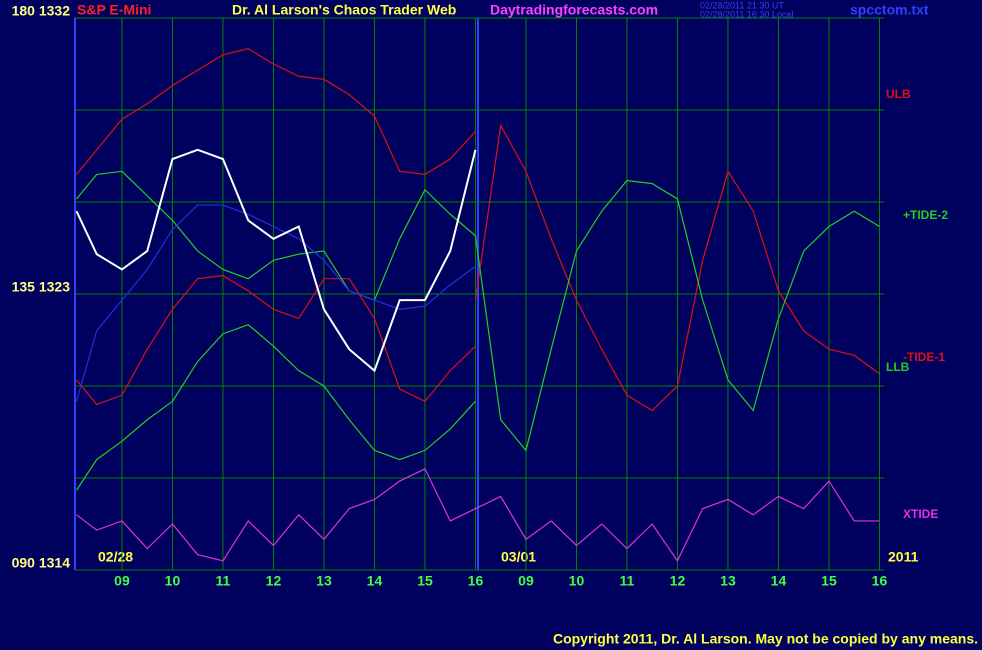 The image size is (982, 650). What do you see at coordinates (518, 557) in the screenshot?
I see `date-label: 03/01` at bounding box center [518, 557].